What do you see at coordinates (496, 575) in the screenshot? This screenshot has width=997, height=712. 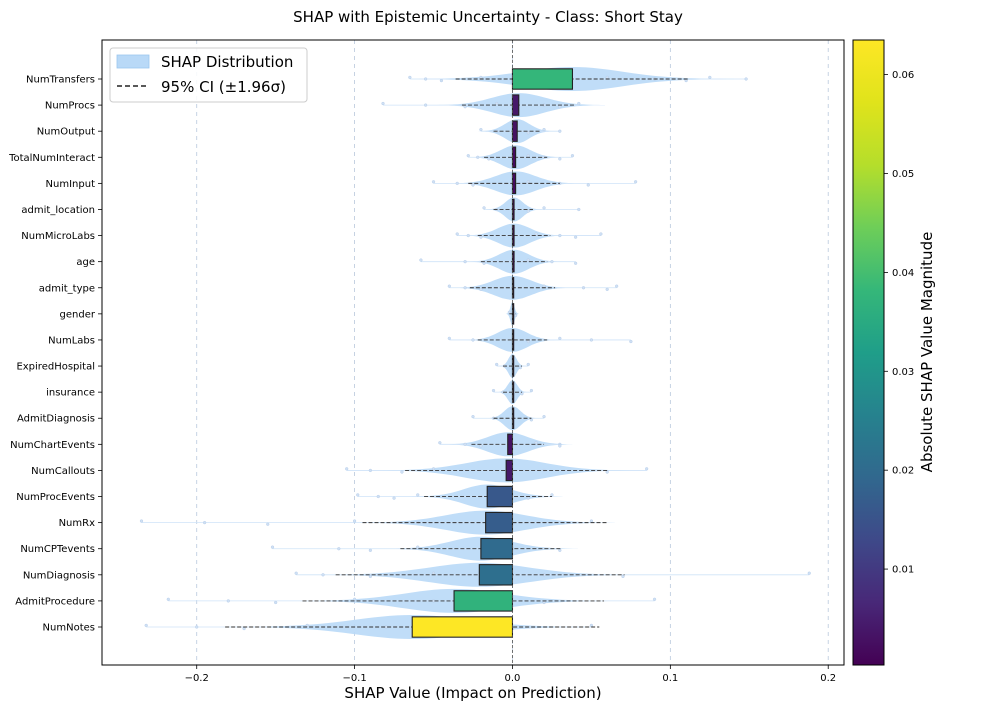 I see `bar-NumDiagnosis` at bounding box center [496, 575].